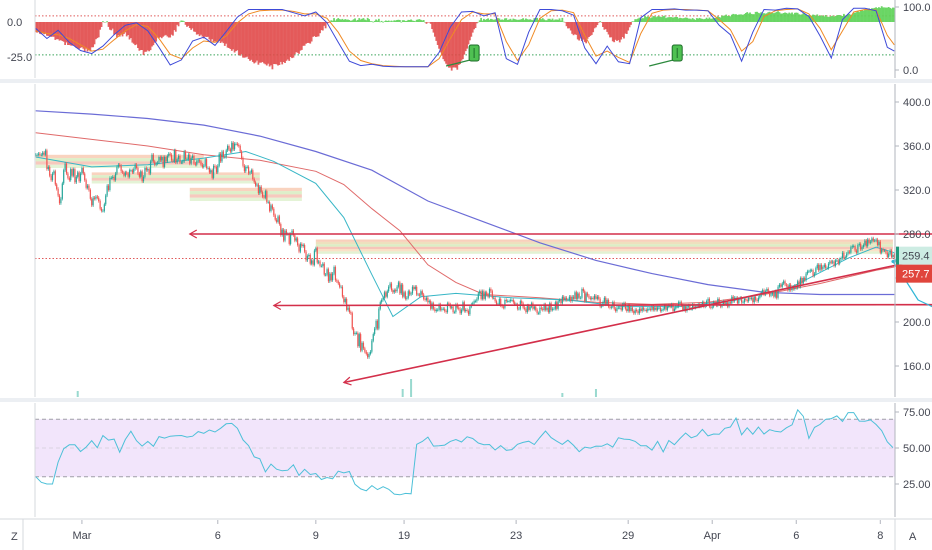 Image resolution: width=932 pixels, height=550 pixels. I want to click on auto-scale-button: A, so click(913, 537).